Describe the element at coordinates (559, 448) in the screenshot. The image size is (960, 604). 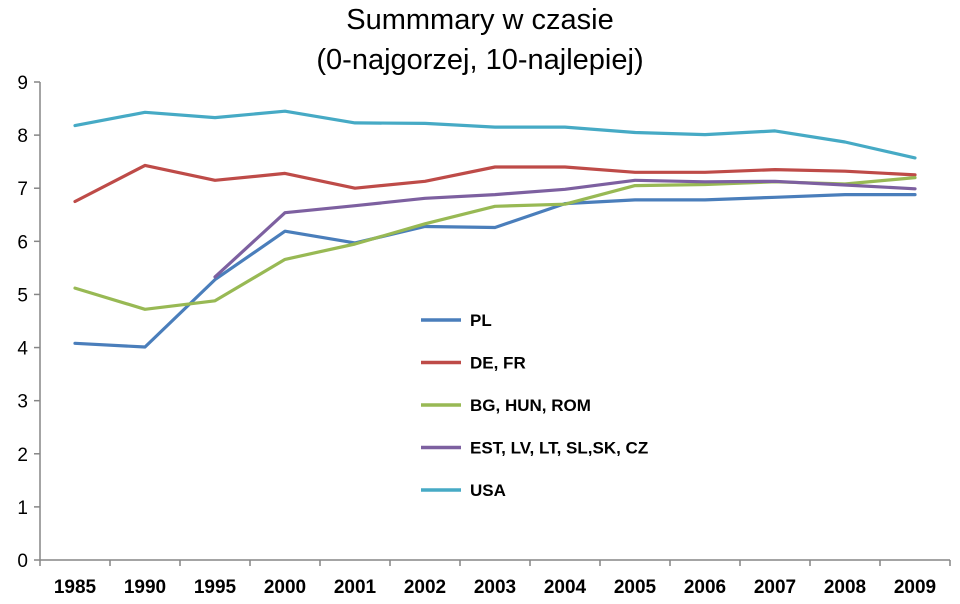
I see `legend-label-3: EST, LV, LT, SL,SK, CZ` at that location.